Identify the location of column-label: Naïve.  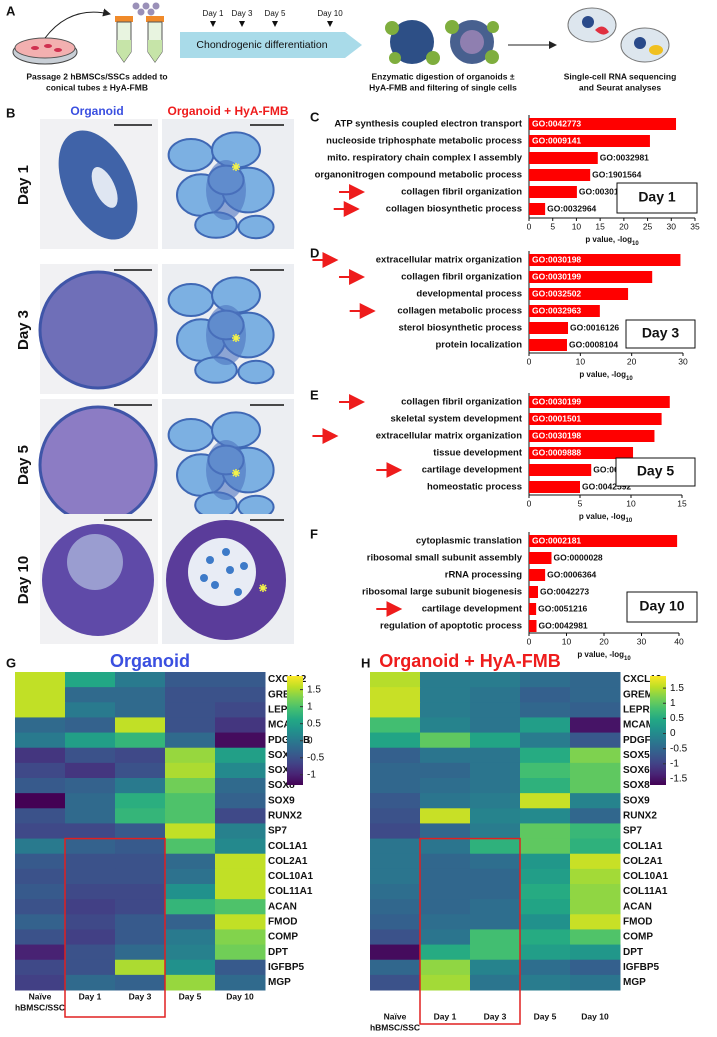
(40, 996).